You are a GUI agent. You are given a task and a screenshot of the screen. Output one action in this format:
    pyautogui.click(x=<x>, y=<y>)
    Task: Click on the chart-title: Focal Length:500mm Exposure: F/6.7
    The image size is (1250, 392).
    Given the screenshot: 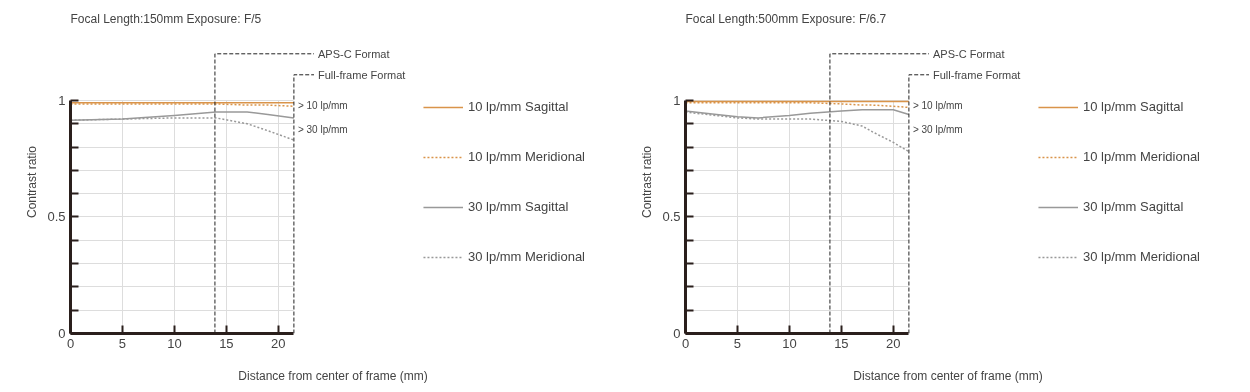 What is the action you would take?
    pyautogui.click(x=786, y=18)
    